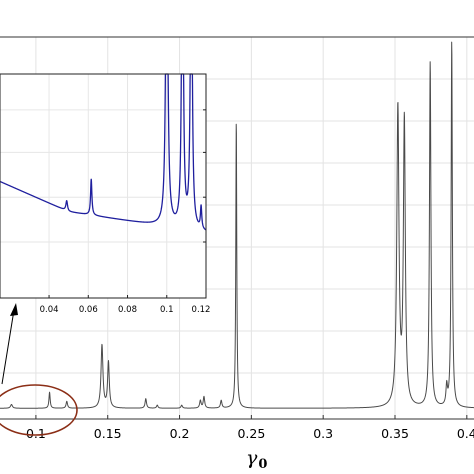 Image resolution: width=474 pixels, height=474 pixels. What do you see at coordinates (201, 310) in the screenshot?
I see `inset-x-tick-label: 0.12` at bounding box center [201, 310].